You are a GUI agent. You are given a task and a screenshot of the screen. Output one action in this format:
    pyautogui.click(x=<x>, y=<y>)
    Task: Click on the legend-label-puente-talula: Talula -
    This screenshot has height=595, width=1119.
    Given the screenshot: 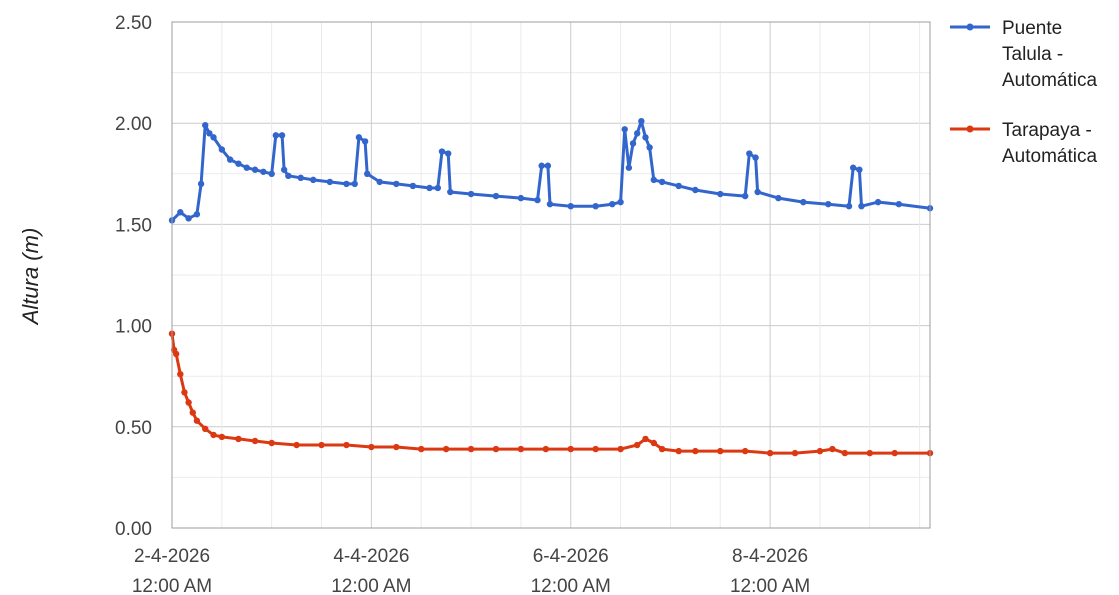 What is the action you would take?
    pyautogui.click(x=1032, y=54)
    